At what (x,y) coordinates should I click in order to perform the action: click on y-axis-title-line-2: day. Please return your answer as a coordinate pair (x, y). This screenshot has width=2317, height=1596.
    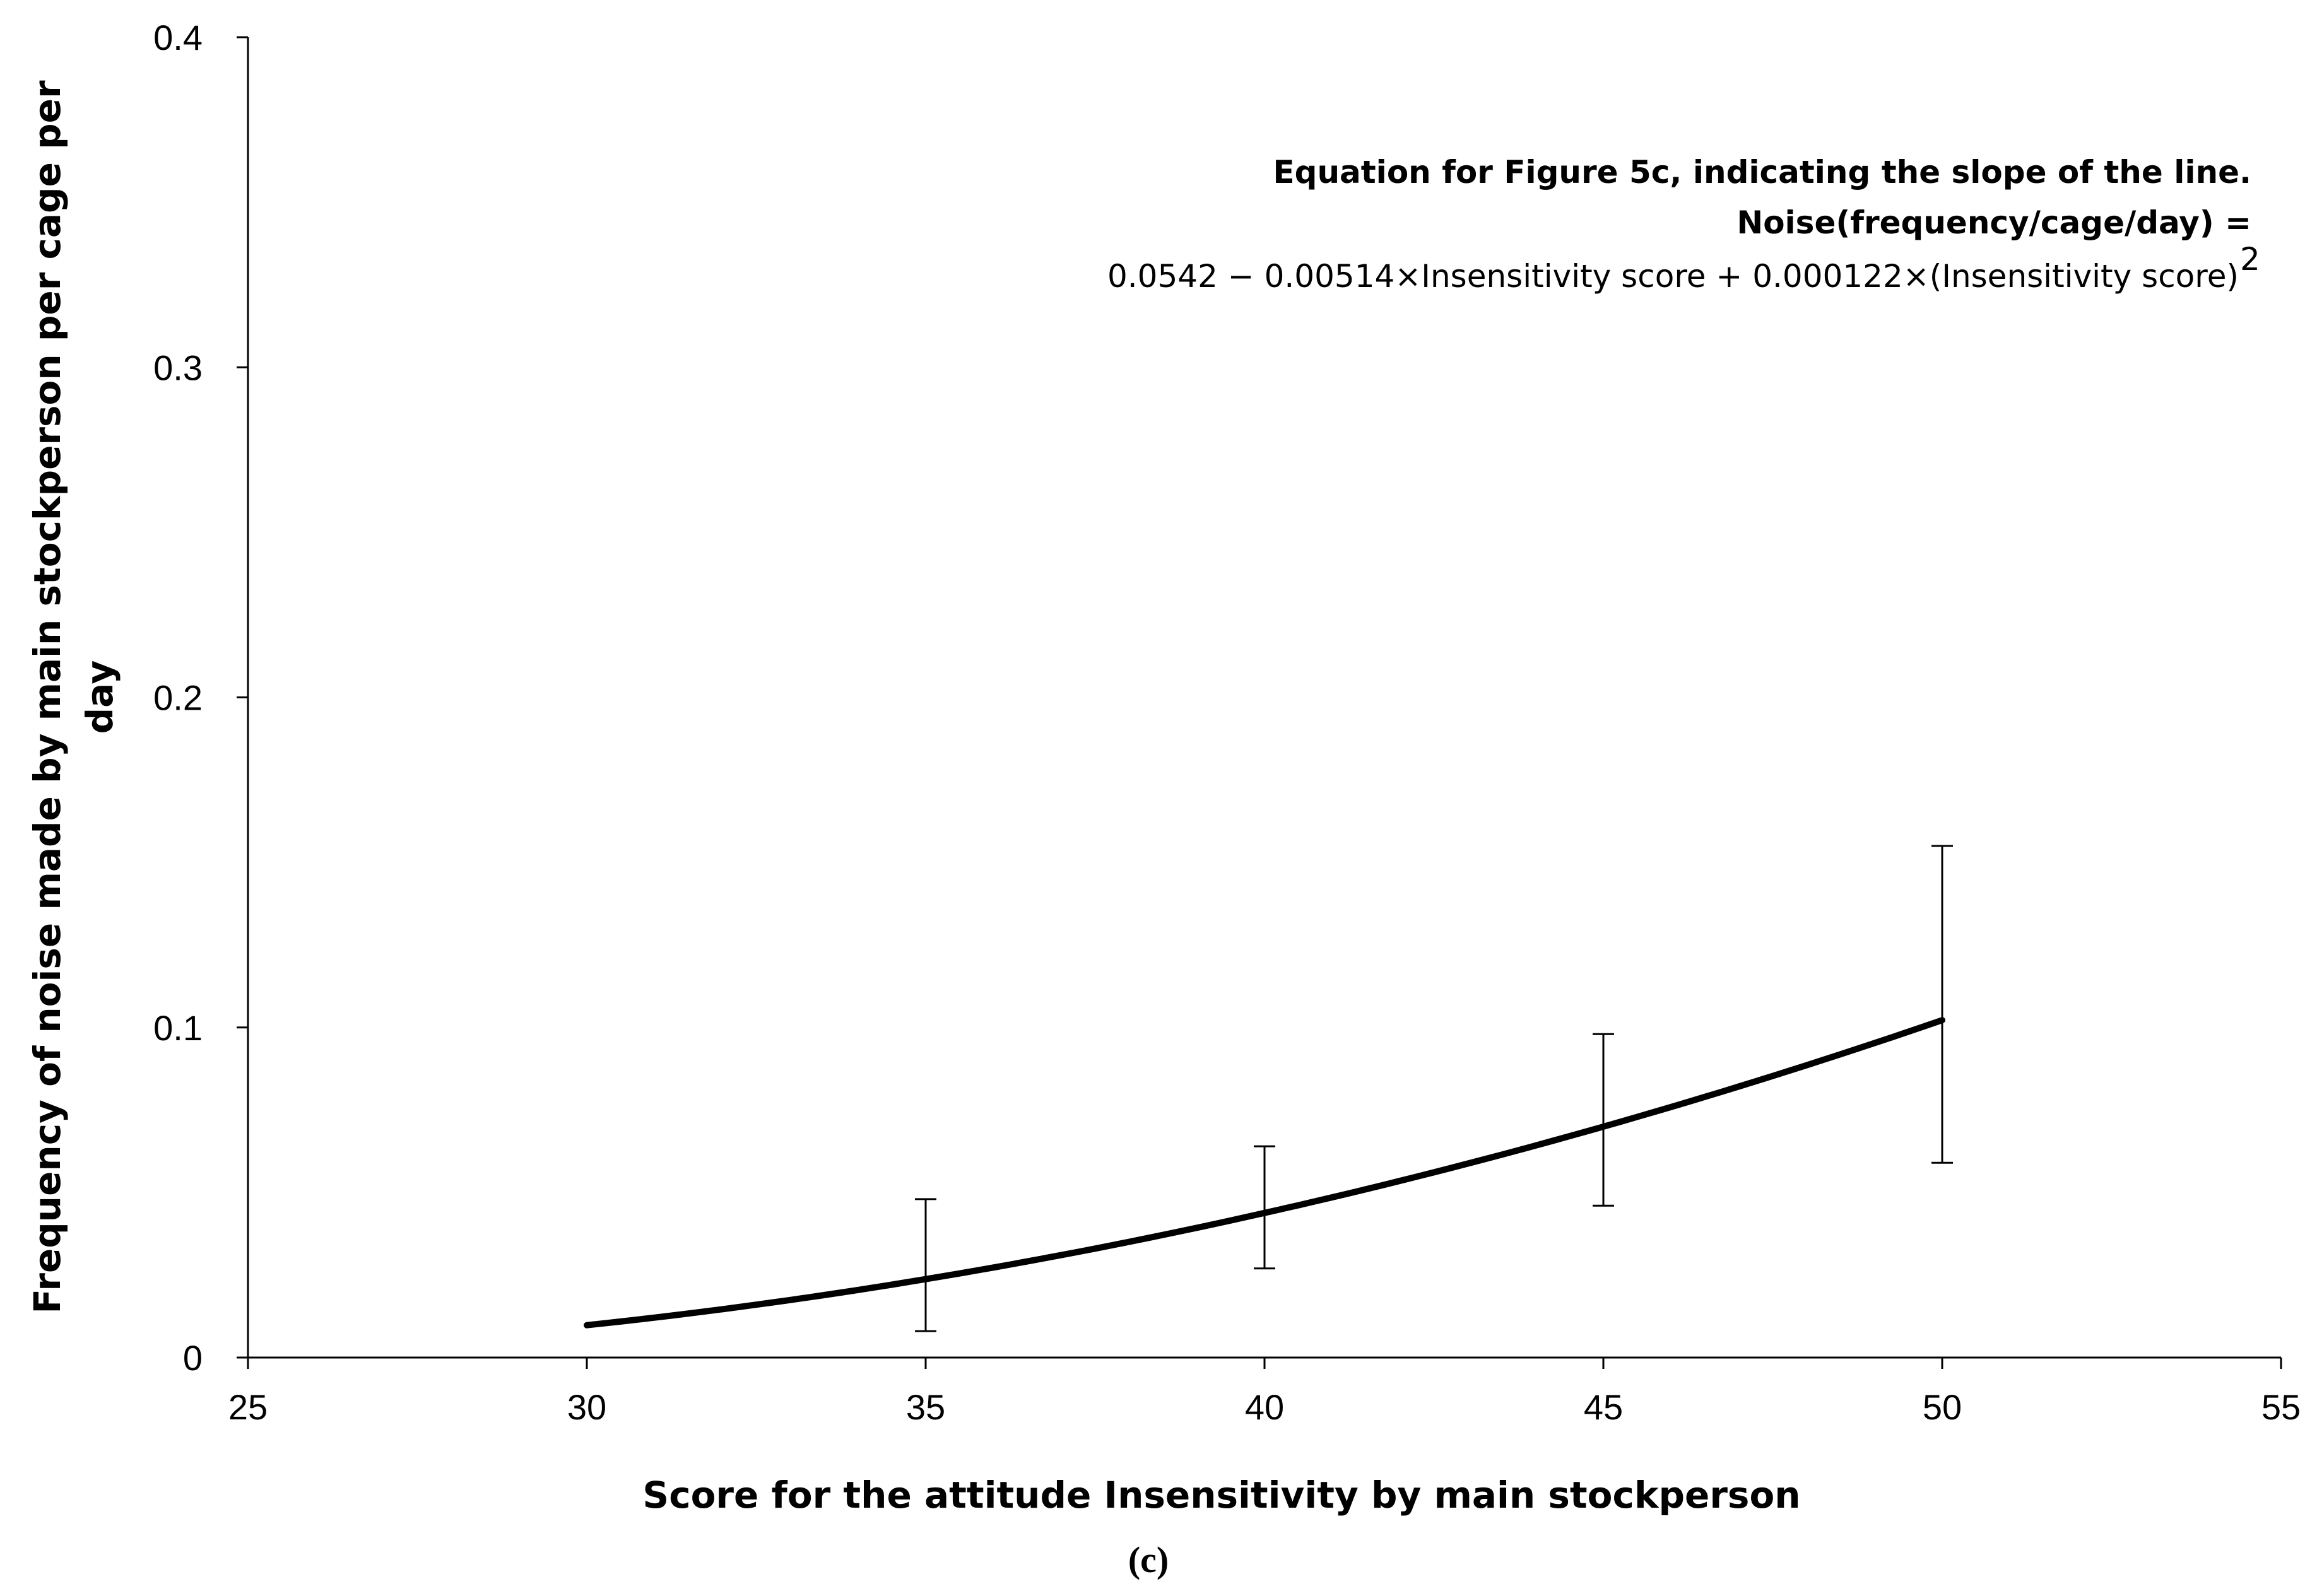
    Looking at the image, I should click on (99, 697).